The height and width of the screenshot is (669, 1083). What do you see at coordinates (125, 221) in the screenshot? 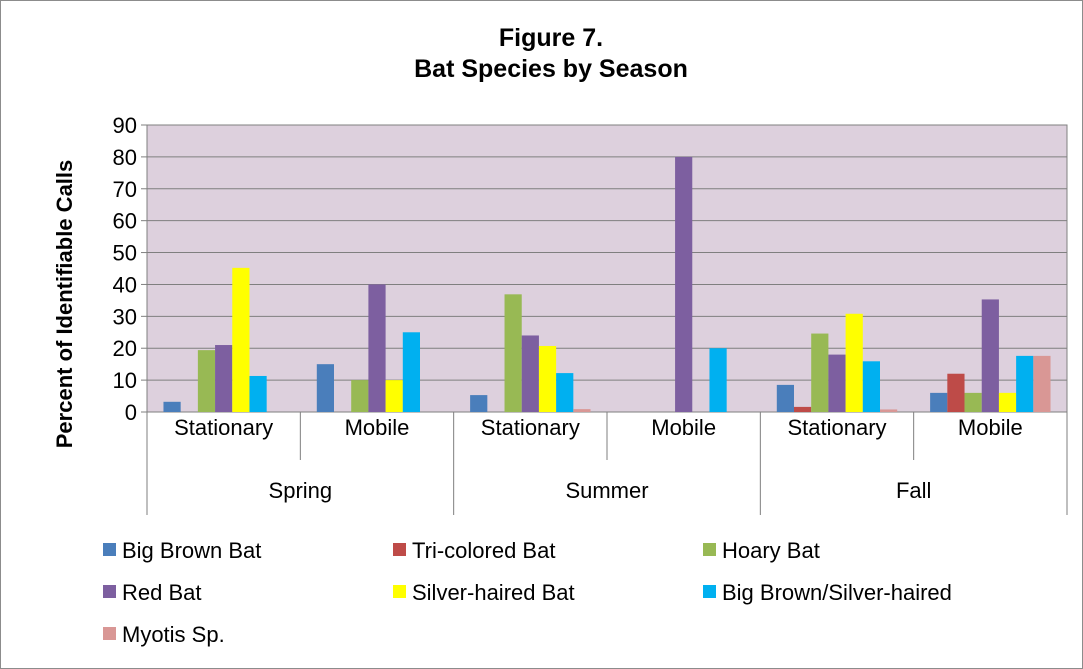
I see `y-tick-label: 60` at bounding box center [125, 221].